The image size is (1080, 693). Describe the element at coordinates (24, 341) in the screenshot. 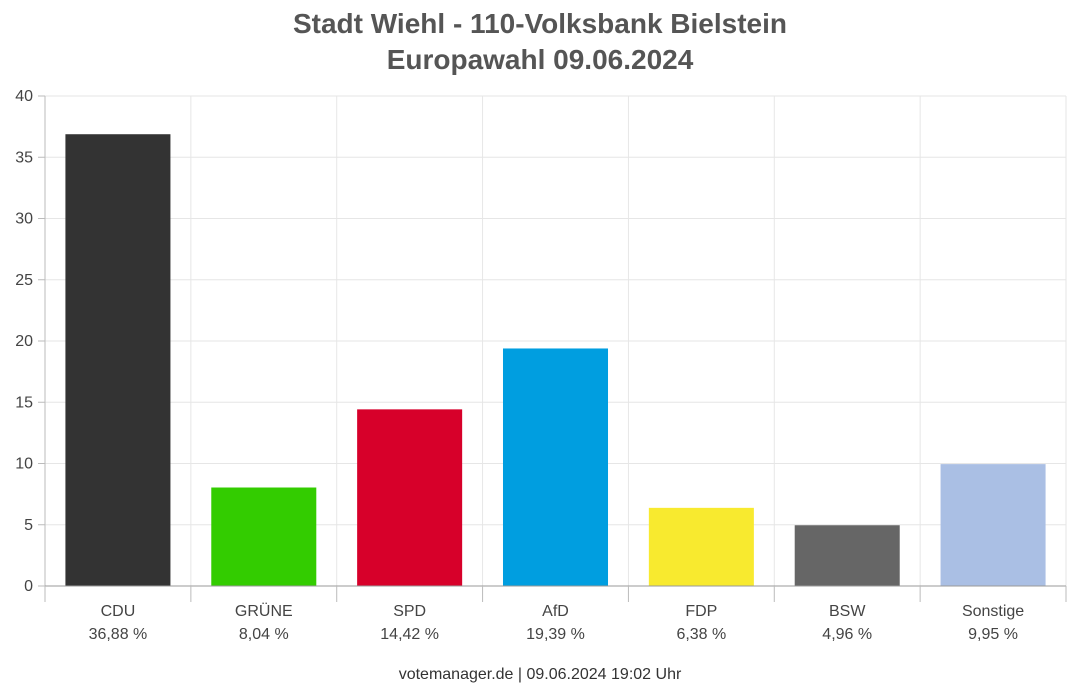

I see `y-tick-label: 20` at that location.